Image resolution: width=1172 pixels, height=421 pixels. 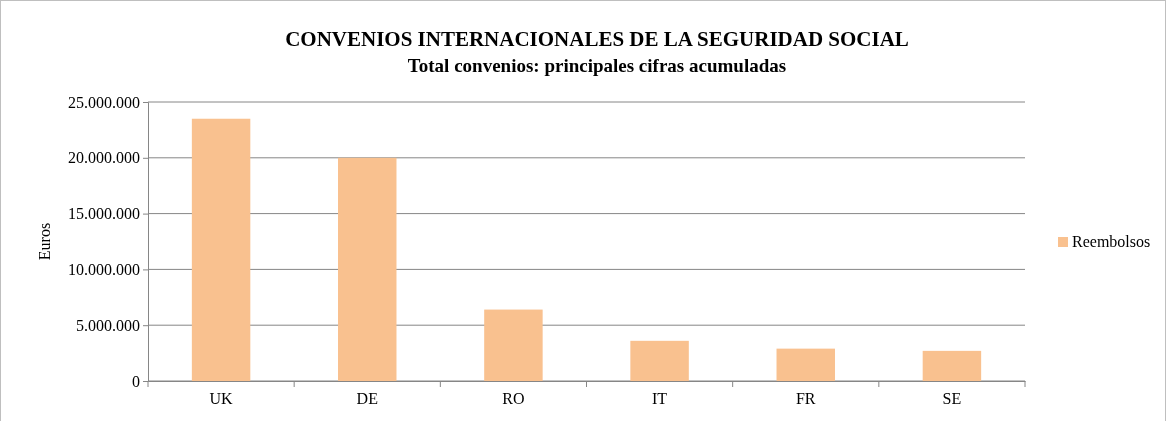 I want to click on chart-subtitle: Total convenios: principales cifras acumuladas, so click(x=597, y=65).